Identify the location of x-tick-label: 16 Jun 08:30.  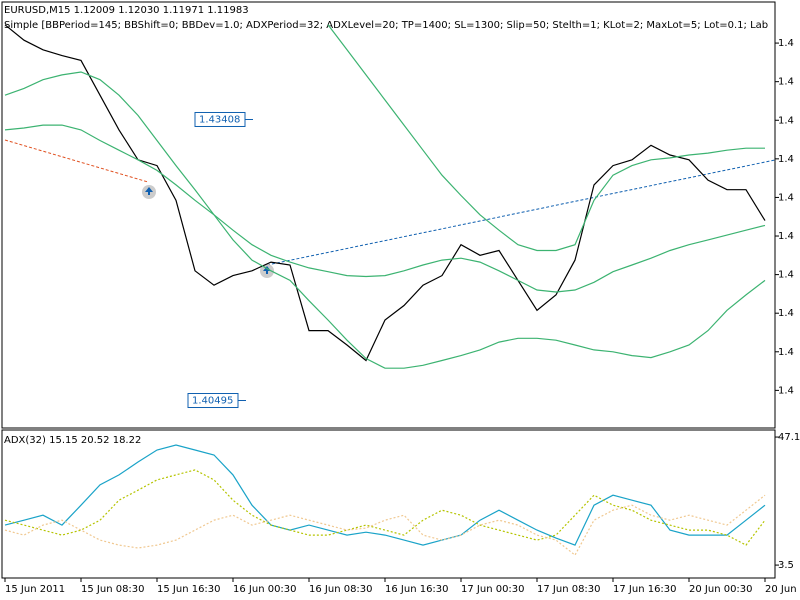
(341, 589).